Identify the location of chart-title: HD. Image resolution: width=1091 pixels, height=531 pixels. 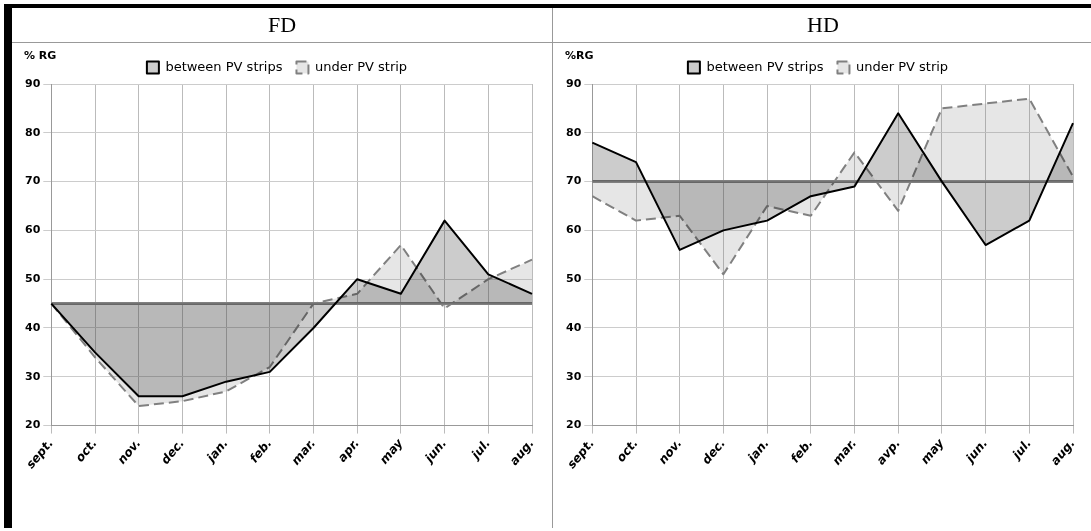
(822, 25).